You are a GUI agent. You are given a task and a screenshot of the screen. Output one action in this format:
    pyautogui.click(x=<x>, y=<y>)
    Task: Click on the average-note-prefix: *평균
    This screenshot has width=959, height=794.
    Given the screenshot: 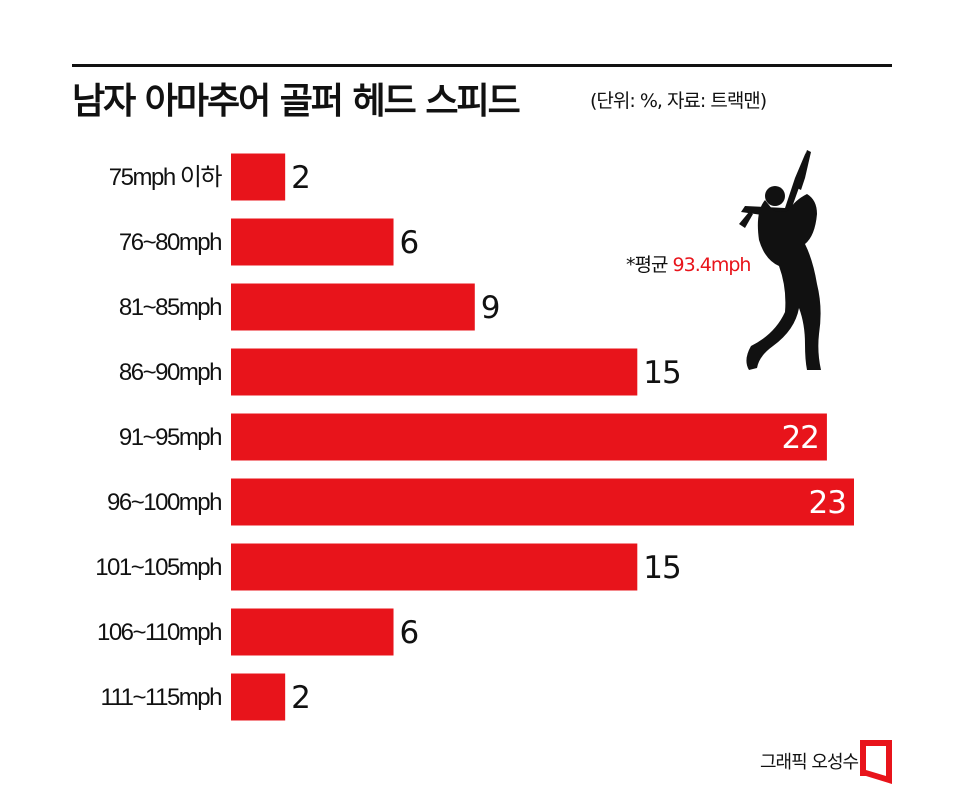 What is the action you would take?
    pyautogui.click(x=647, y=265)
    